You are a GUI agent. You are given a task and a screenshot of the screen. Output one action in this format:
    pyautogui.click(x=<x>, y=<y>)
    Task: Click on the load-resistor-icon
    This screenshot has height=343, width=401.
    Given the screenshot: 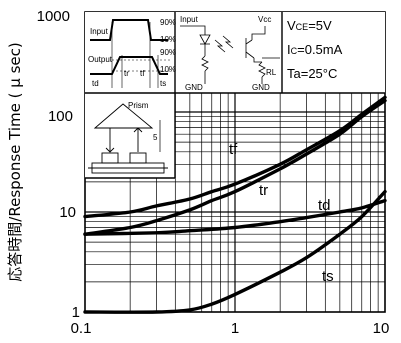 What is the action you would take?
    pyautogui.click(x=262, y=69)
    